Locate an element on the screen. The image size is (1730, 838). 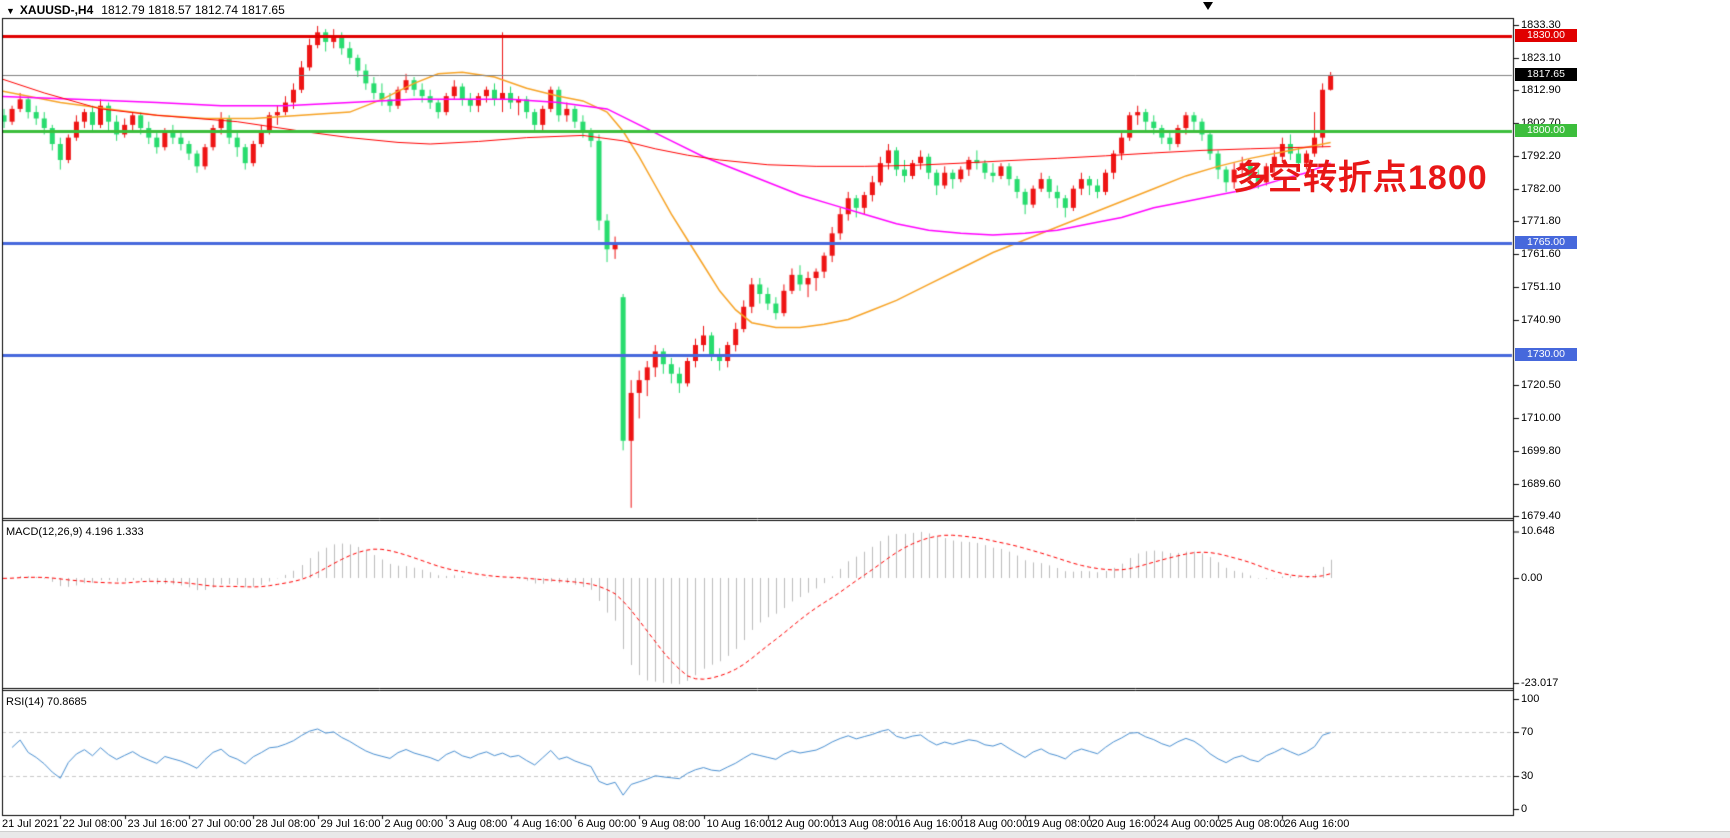
price-tick-label: 1720.50 is located at coordinates (1541, 384).